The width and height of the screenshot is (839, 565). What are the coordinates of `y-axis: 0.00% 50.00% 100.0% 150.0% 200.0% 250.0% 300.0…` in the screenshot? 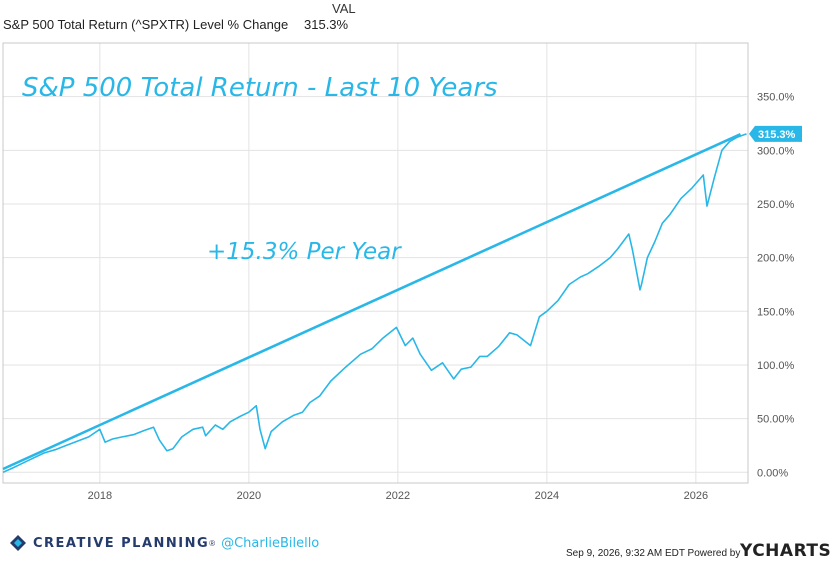 It's located at (776, 286).